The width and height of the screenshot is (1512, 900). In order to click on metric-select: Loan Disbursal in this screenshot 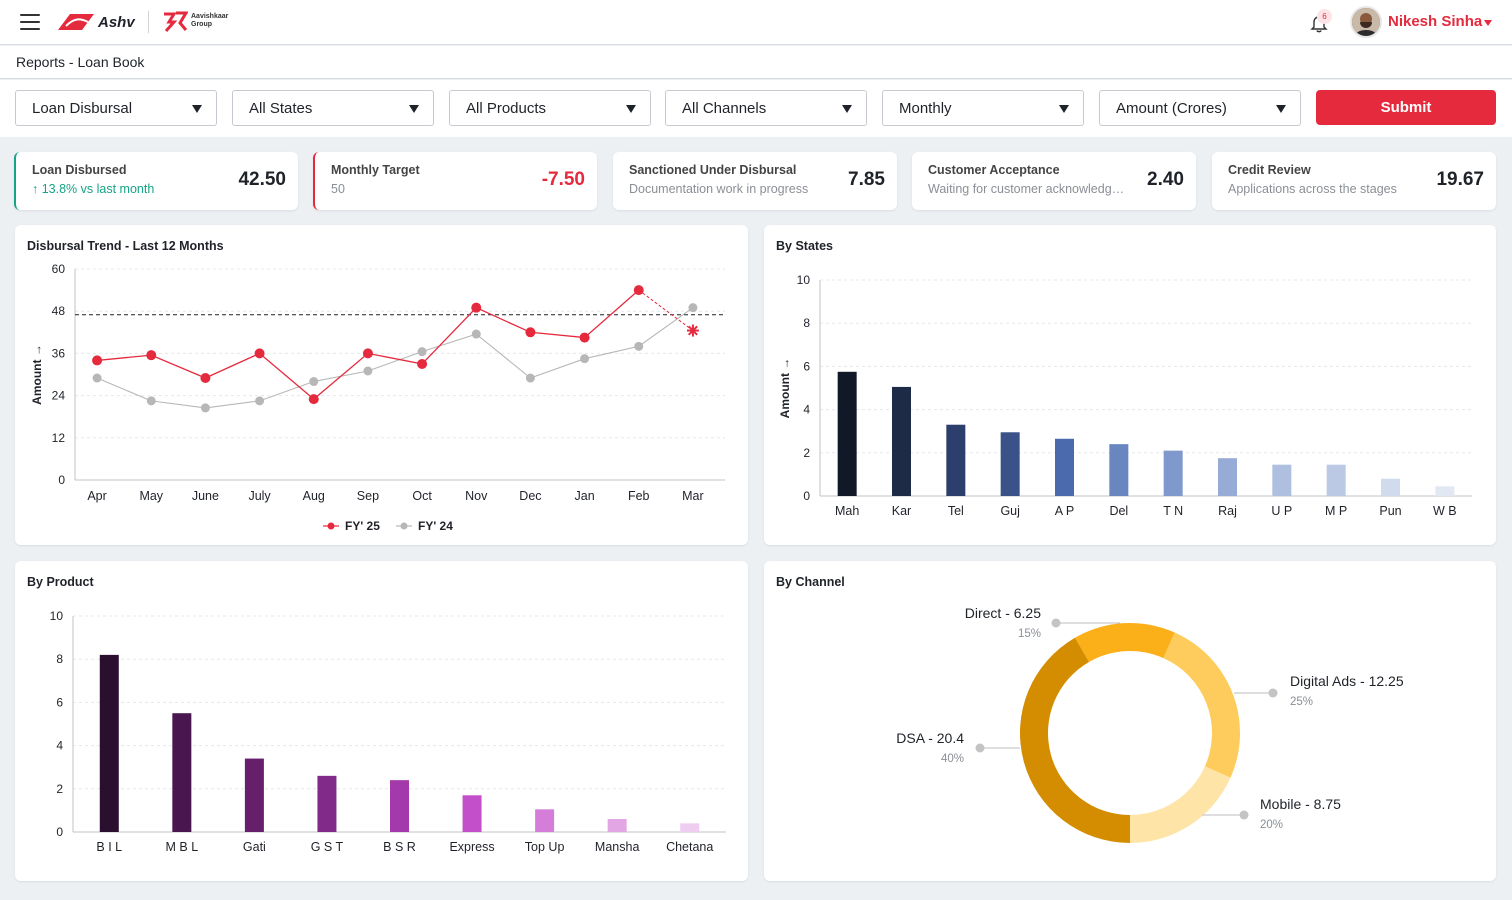, I will do `click(116, 108)`.